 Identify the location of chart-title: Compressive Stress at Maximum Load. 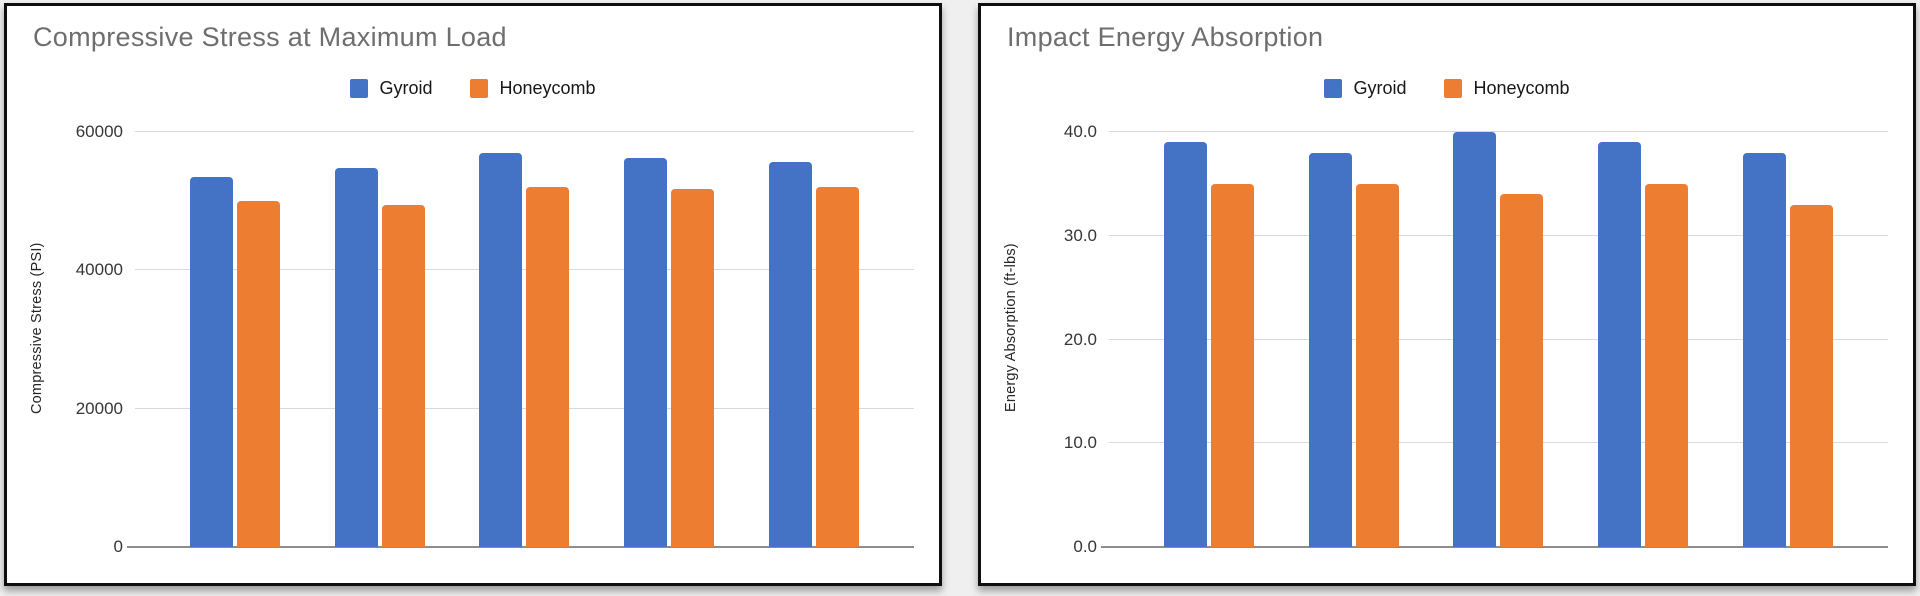
(270, 37).